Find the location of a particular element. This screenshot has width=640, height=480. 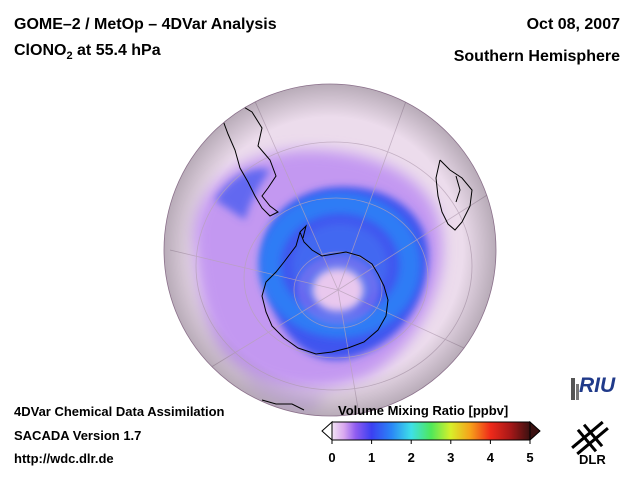

species-label: ClONO2 at 55.4 hPa is located at coordinates (87, 52).